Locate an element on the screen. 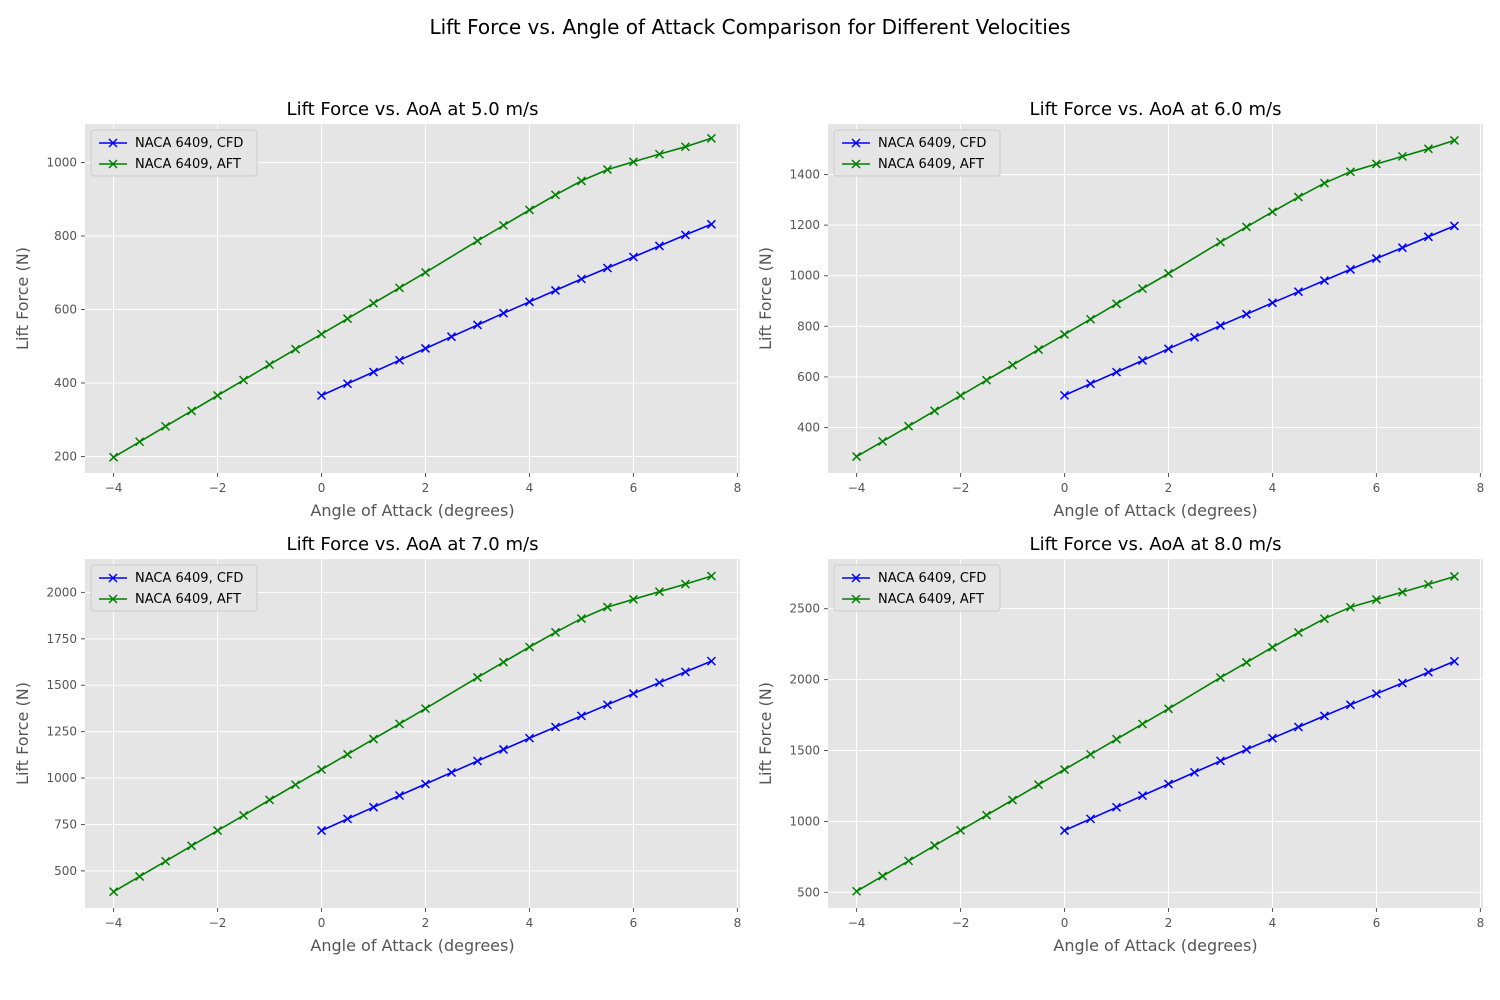 Image resolution: width=1500 pixels, height=1000 pixels. series-aft is located at coordinates (412, 734).